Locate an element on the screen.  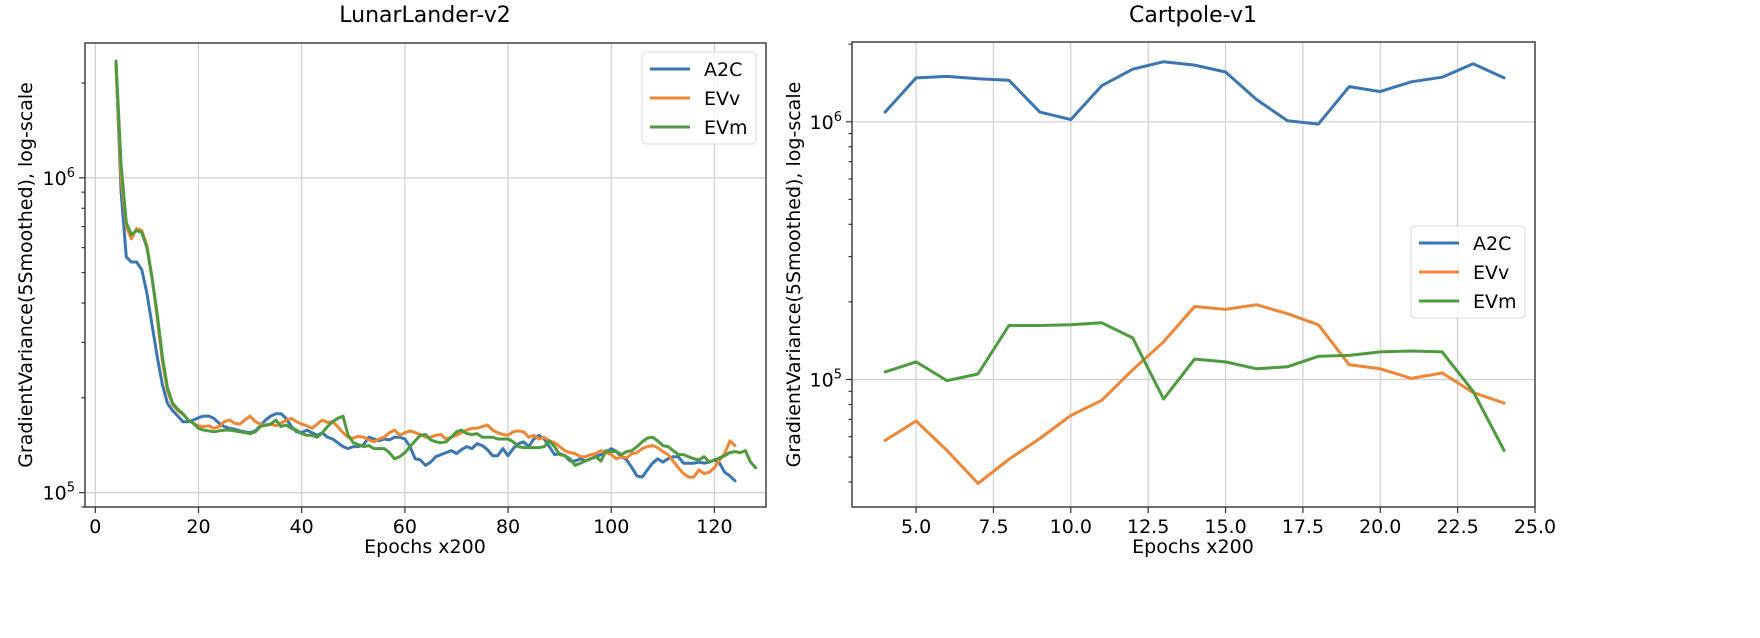
chart-title: LunarLander-v2 is located at coordinates (424, 15).